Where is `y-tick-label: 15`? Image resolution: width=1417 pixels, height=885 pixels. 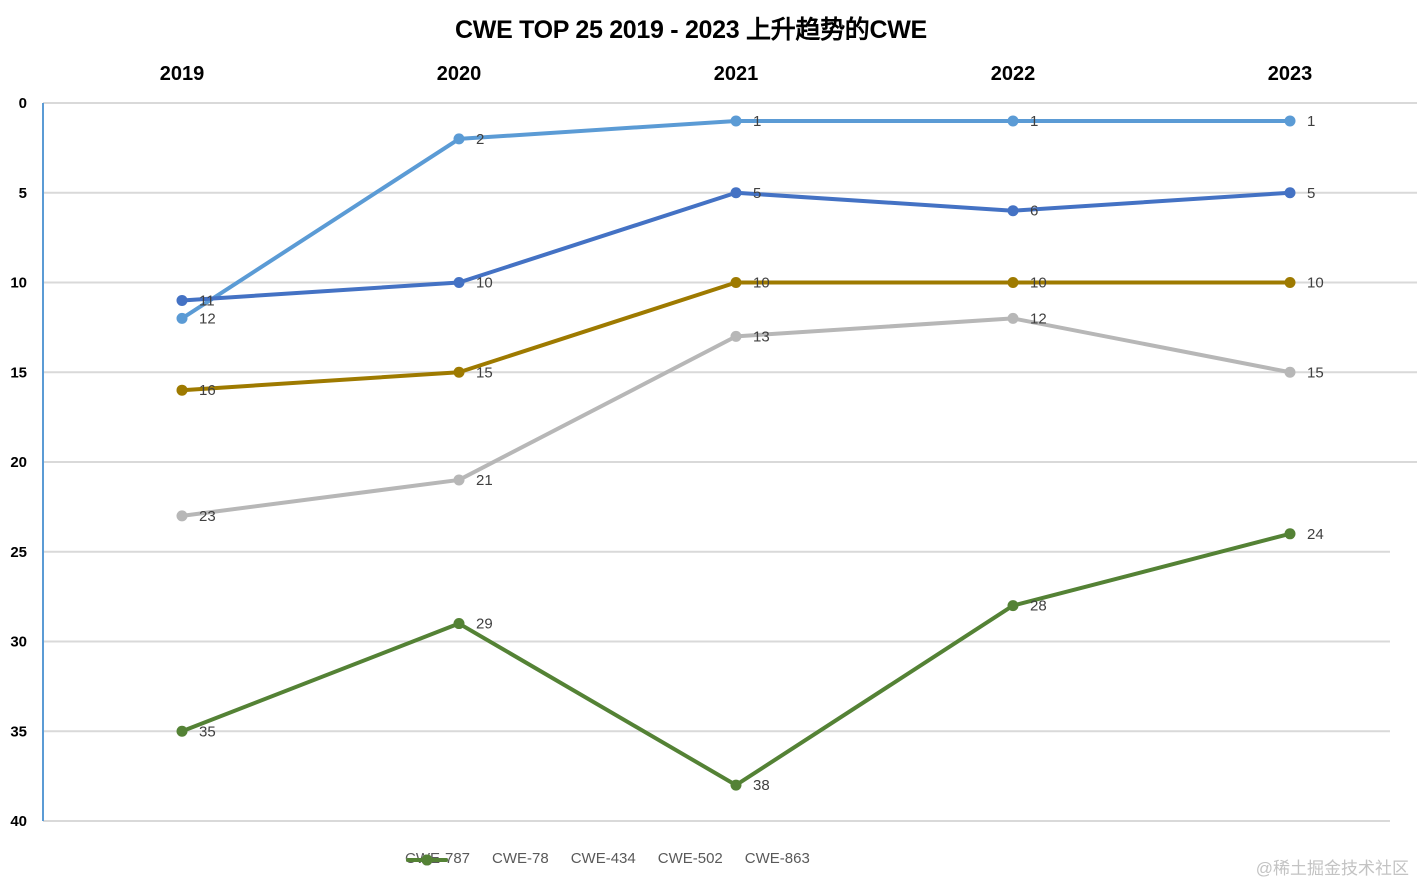
y-tick-label: 15 is located at coordinates (18, 372).